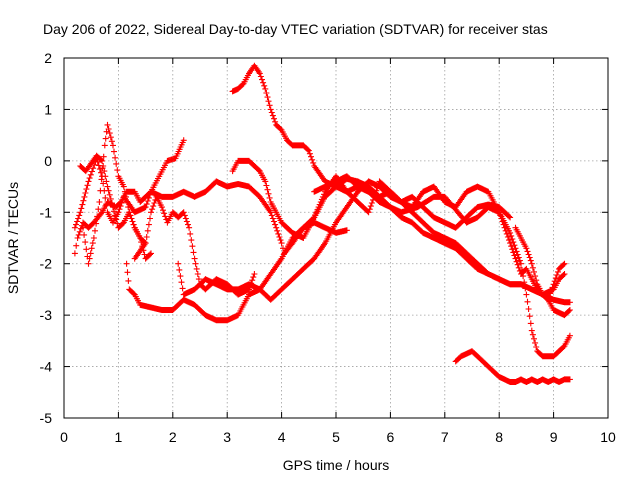  I want to click on y-tick-label: -4, so click(46, 367).